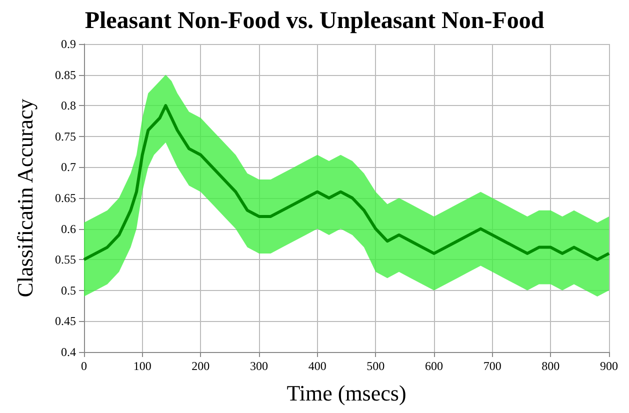 This screenshot has height=413, width=629. What do you see at coordinates (68, 105) in the screenshot?
I see `y-tick-label: 0.8` at bounding box center [68, 105].